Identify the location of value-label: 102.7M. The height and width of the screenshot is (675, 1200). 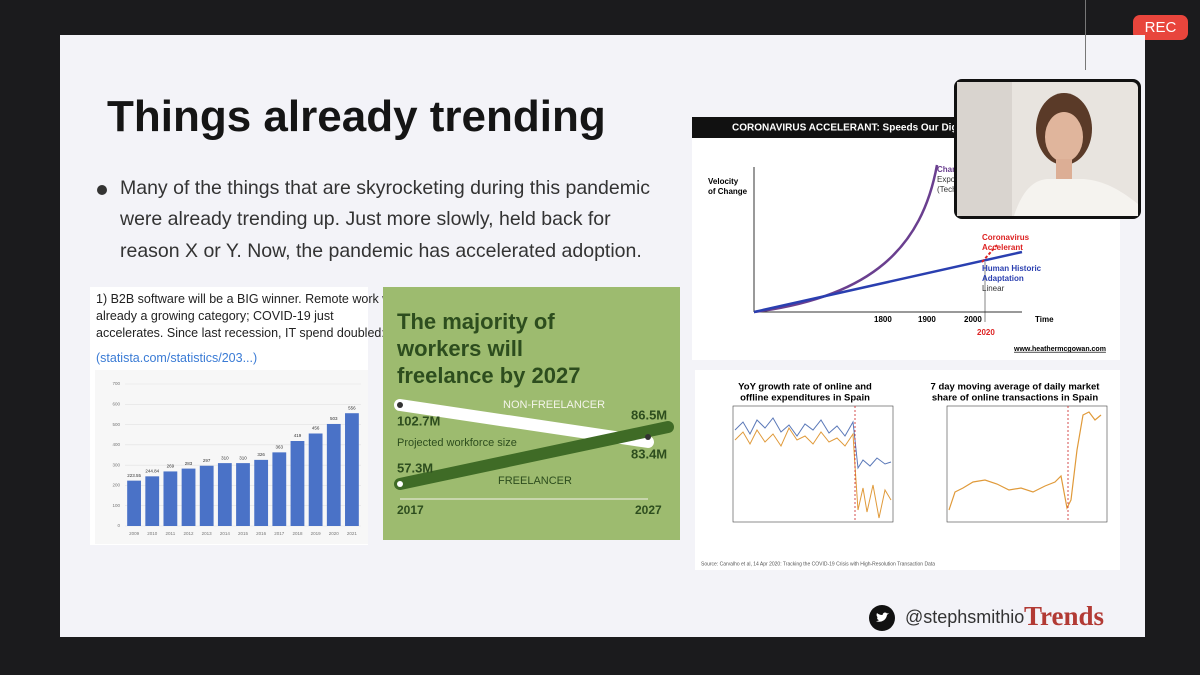
(418, 420).